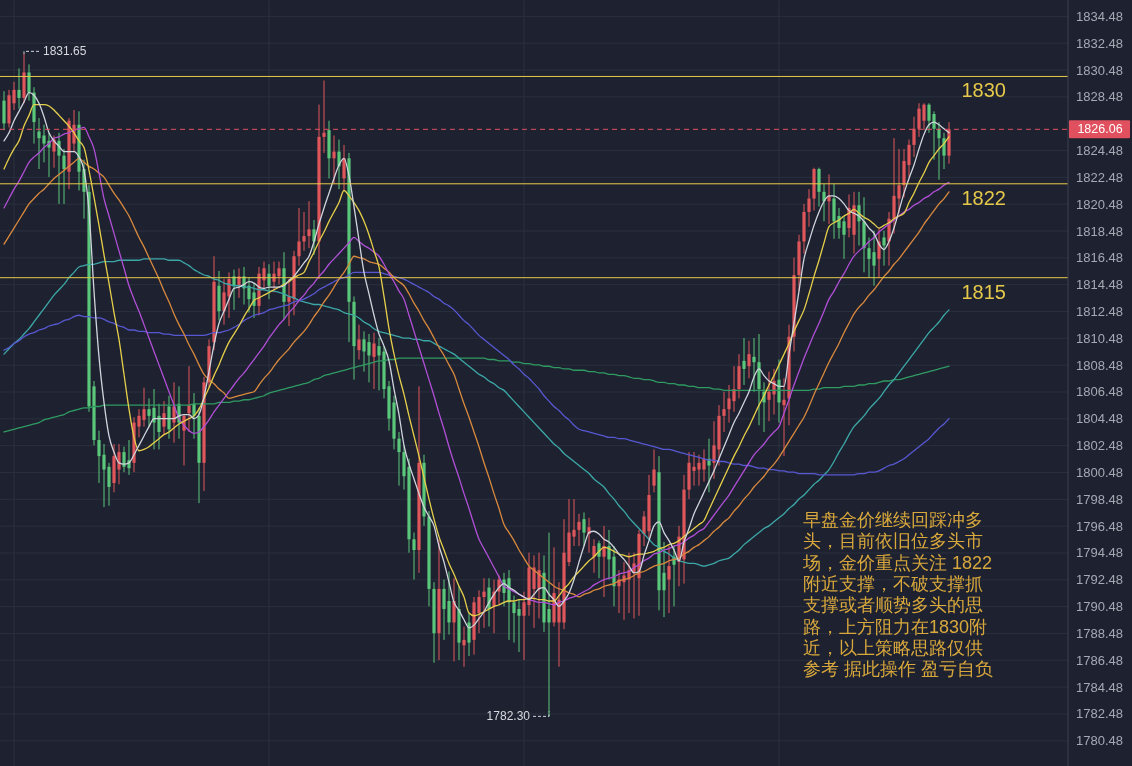  I want to click on y-tick-label: 1824.48, so click(1099, 151).